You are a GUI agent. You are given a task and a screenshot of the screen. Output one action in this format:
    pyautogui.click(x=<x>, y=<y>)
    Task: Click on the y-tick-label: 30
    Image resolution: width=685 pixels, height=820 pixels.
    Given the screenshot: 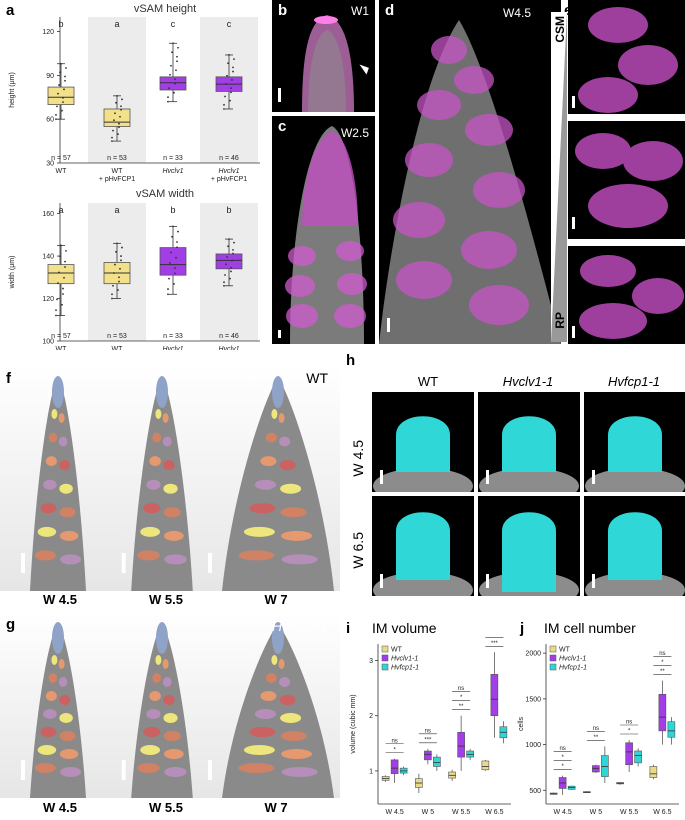 What is the action you would take?
    pyautogui.click(x=50, y=164)
    